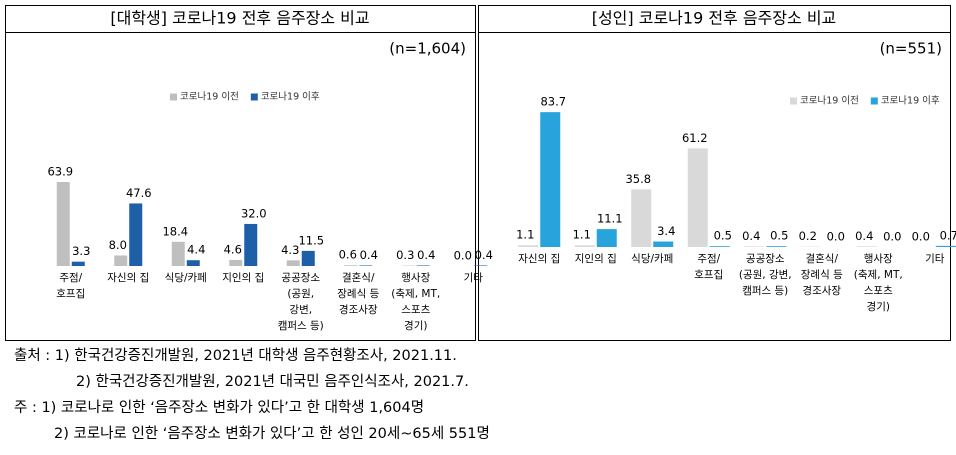 The image size is (956, 455). Describe the element at coordinates (610, 219) in the screenshot. I see `value-label: 11.1` at that location.